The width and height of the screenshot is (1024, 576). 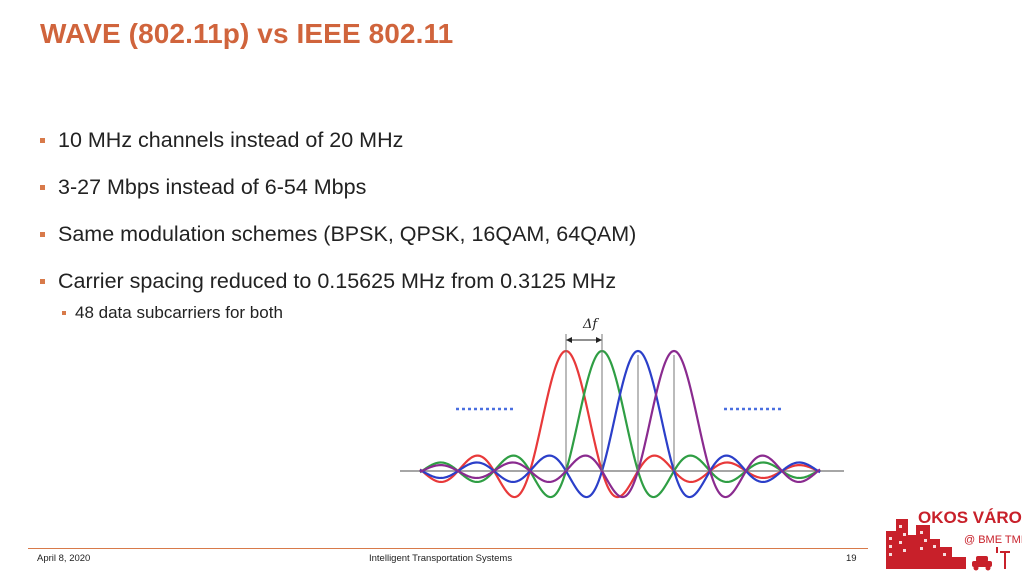 I want to click on bullet-item: 3-27 Mbps instead of 6-54 Mbps, so click(x=338, y=187).